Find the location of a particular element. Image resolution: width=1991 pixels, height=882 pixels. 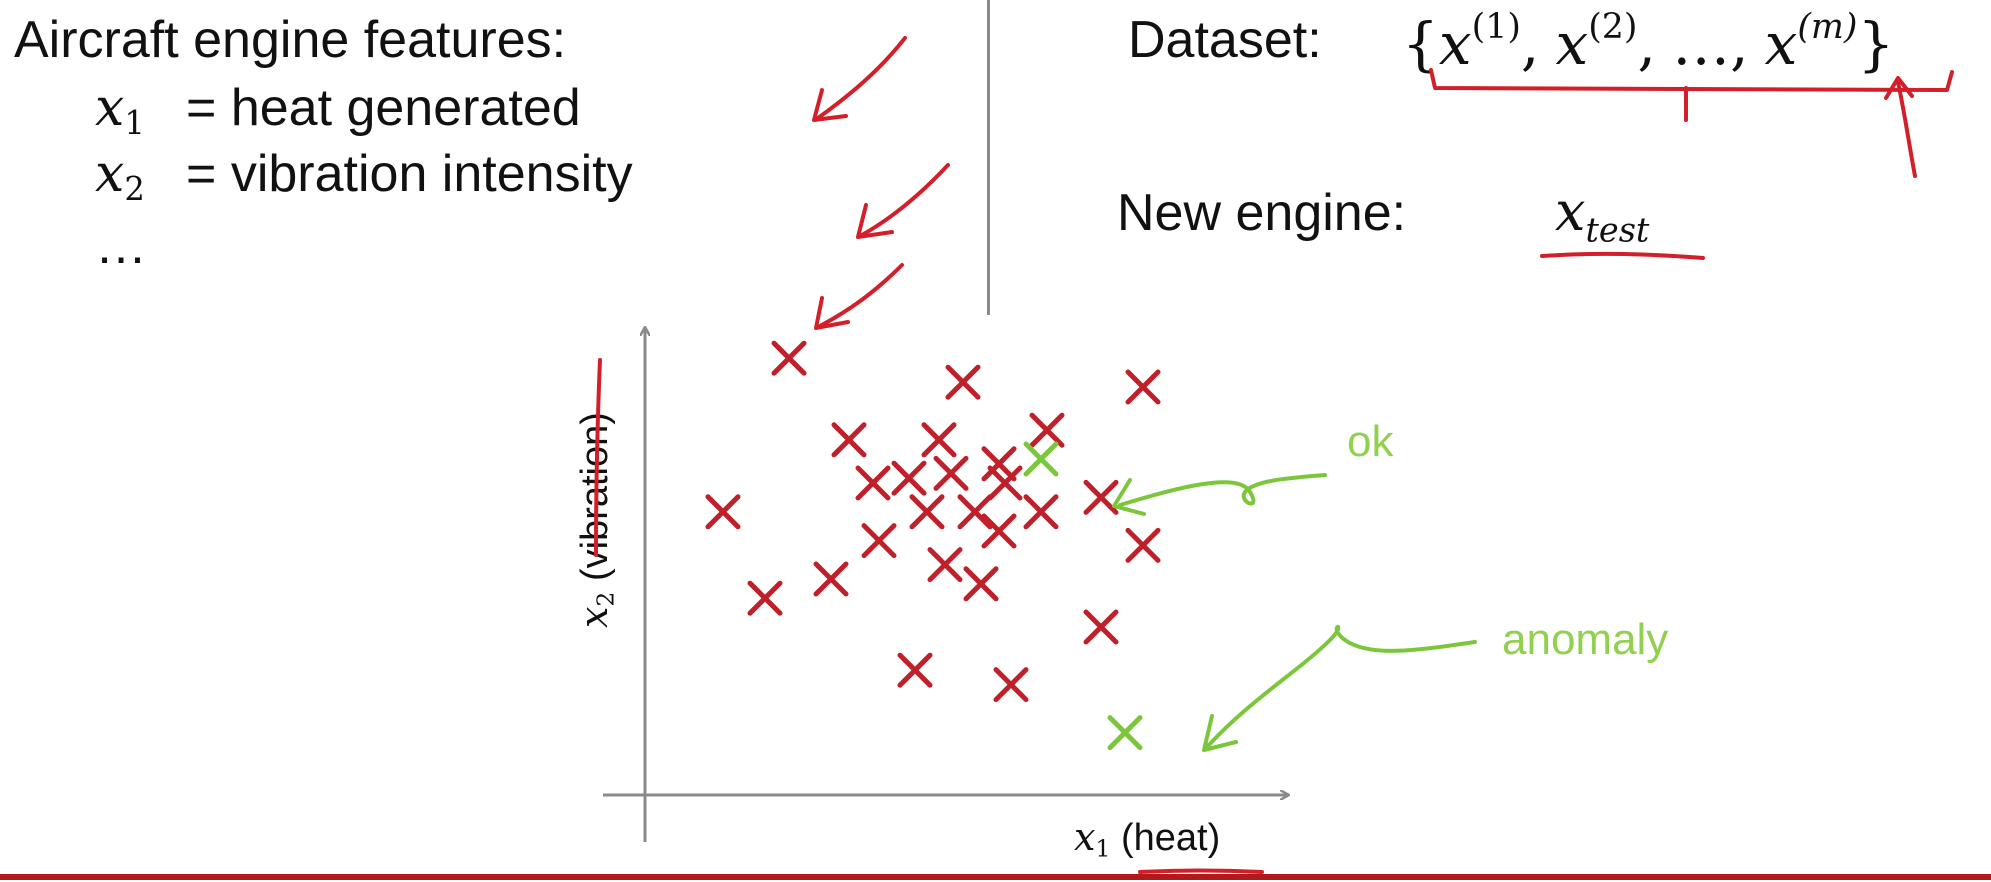

dataset-item-superscript: (1) is located at coordinates (1496, 27).